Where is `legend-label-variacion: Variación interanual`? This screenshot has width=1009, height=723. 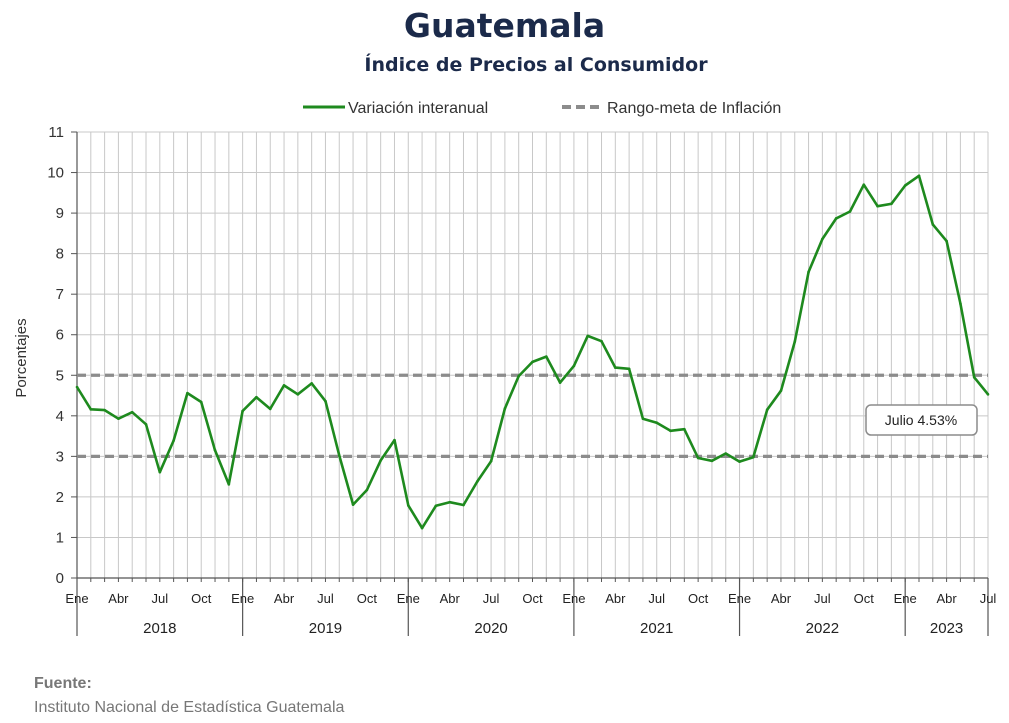 legend-label-variacion: Variación interanual is located at coordinates (418, 108).